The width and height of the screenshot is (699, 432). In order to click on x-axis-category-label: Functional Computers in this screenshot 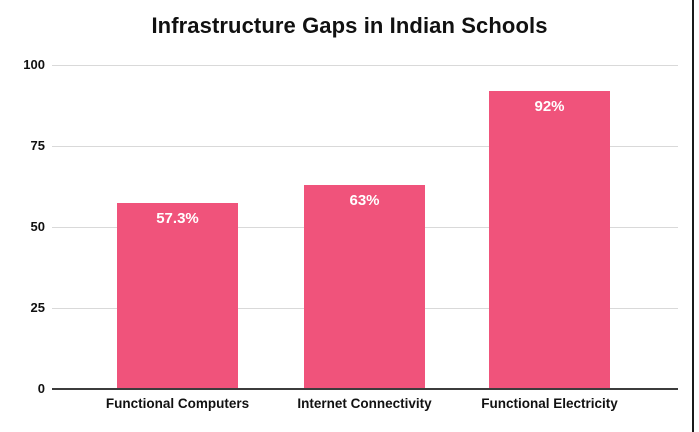, I will do `click(177, 403)`.